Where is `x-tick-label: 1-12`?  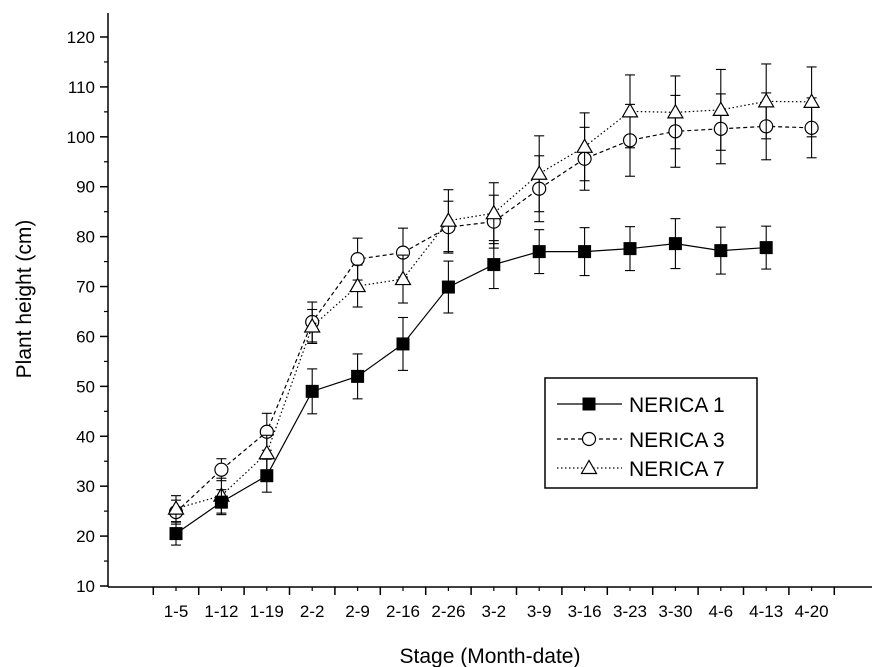 x-tick-label: 1-12 is located at coordinates (221, 611).